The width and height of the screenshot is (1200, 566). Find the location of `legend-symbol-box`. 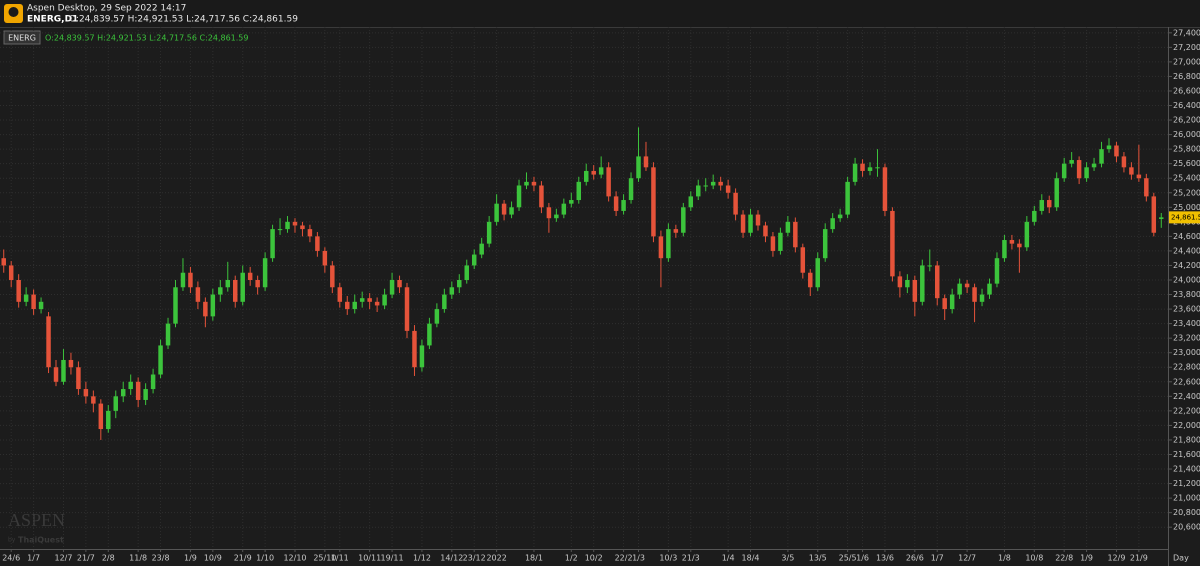

legend-symbol-box is located at coordinates (22, 37).